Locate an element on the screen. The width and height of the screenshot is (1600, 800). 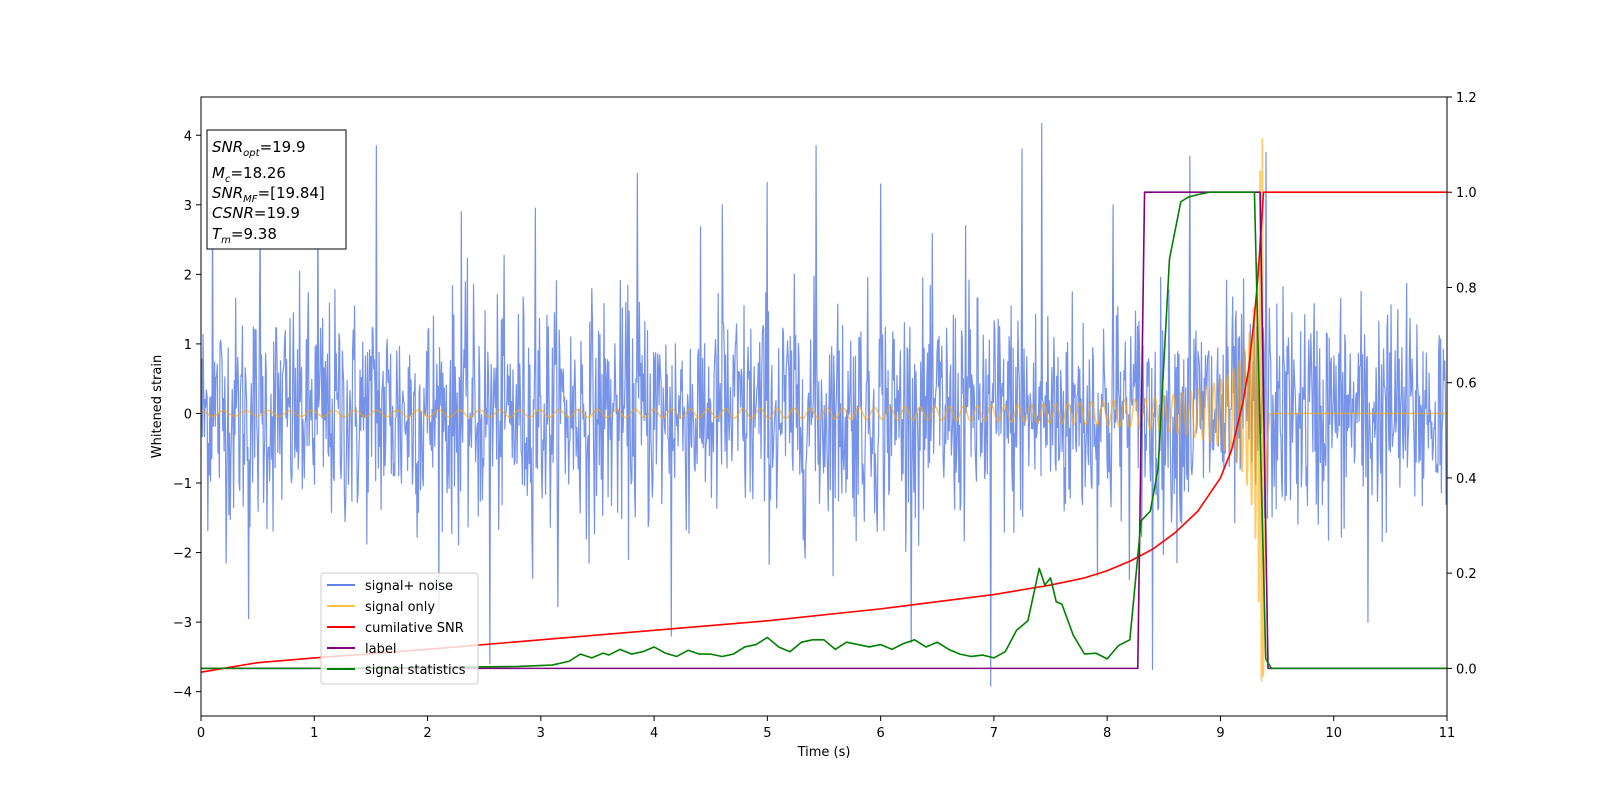
legend-label: label is located at coordinates (380, 649).